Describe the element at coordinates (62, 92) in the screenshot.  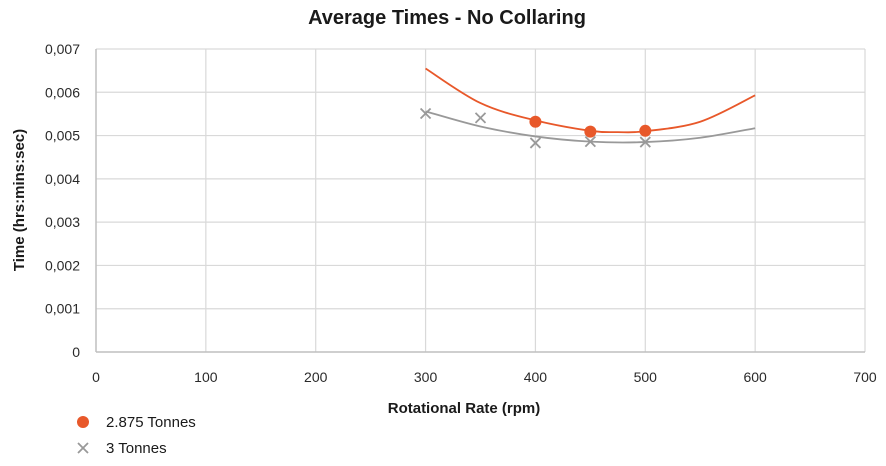
I see `y-tick-label: 0,006` at that location.